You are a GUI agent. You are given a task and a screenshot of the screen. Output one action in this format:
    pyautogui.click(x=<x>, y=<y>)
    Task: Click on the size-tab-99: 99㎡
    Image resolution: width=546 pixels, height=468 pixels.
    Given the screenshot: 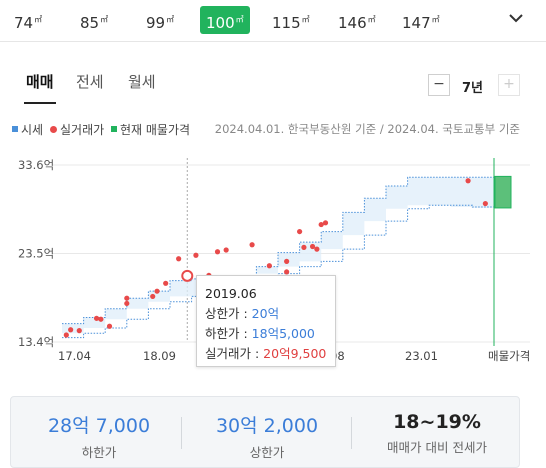 What is the action you would take?
    pyautogui.click(x=160, y=20)
    